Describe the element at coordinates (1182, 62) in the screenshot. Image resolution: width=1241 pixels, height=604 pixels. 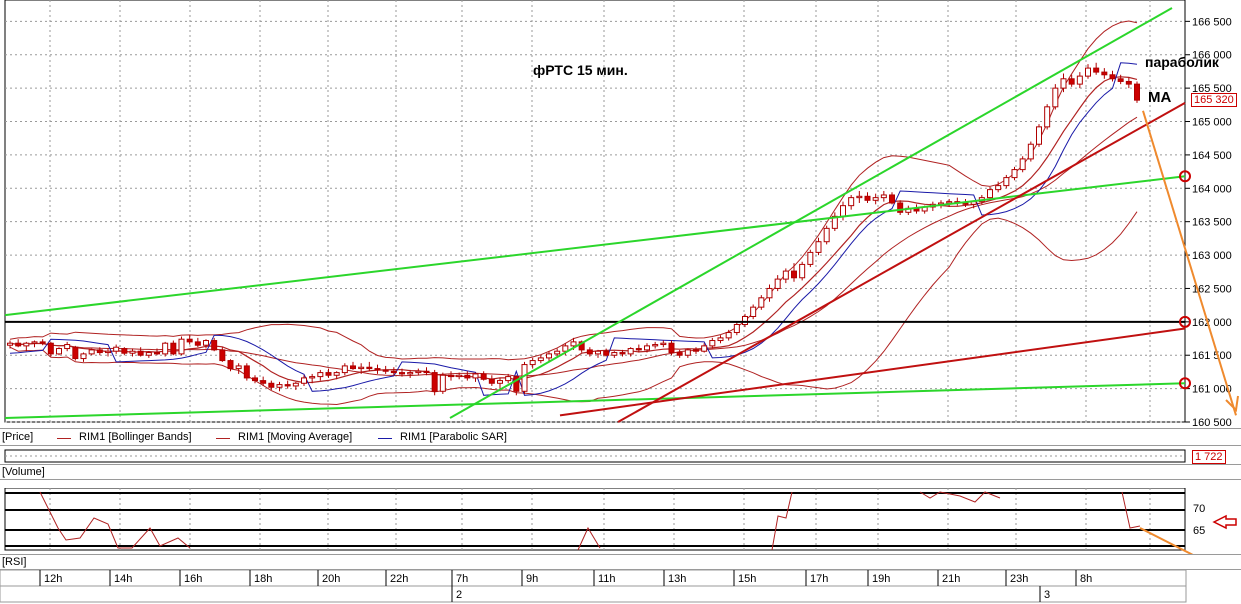
I see `annotation-parabolic: параболик` at that location.